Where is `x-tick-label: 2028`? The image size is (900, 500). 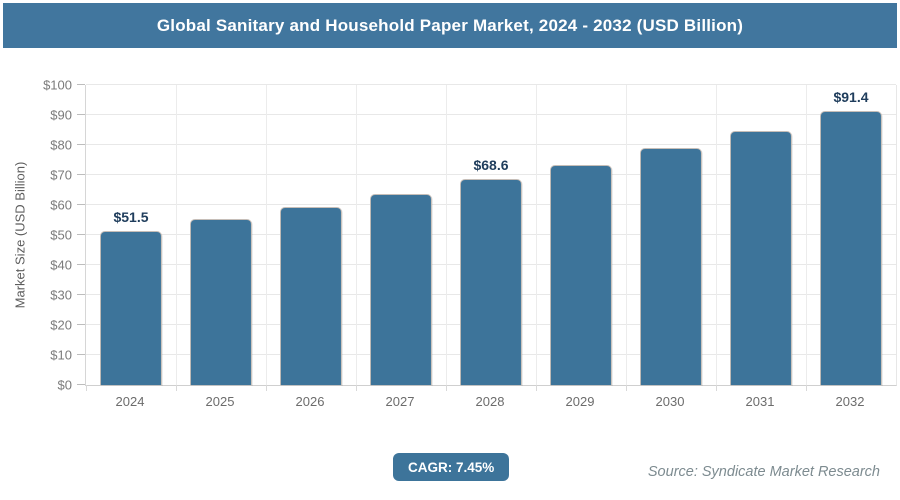 x-tick-label: 2028 is located at coordinates (490, 401).